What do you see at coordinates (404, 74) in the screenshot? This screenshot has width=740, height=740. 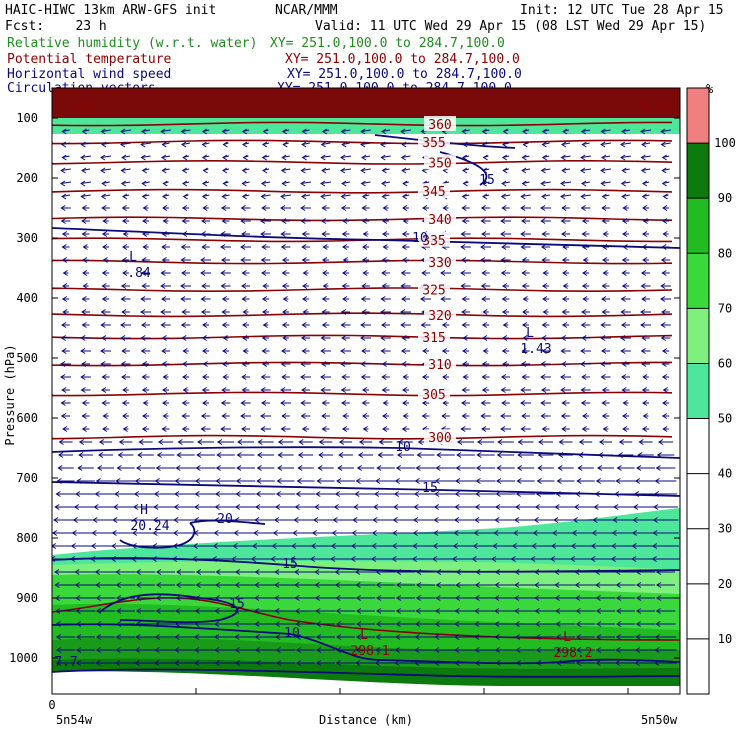 I see `legend-wind-xy: XY= 251.0,100.0 to 284.7,100.0` at bounding box center [404, 74].